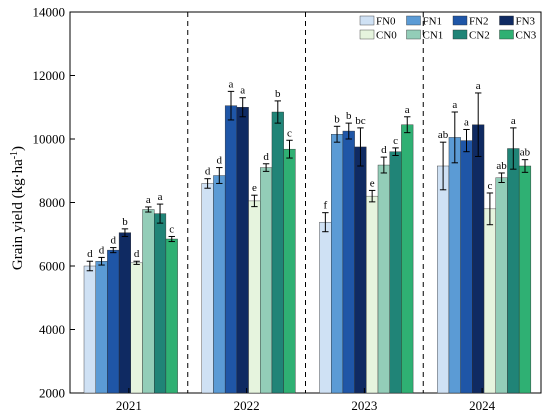  Describe the element at coordinates (433, 36) in the screenshot. I see `legend-label: CN1` at that location.